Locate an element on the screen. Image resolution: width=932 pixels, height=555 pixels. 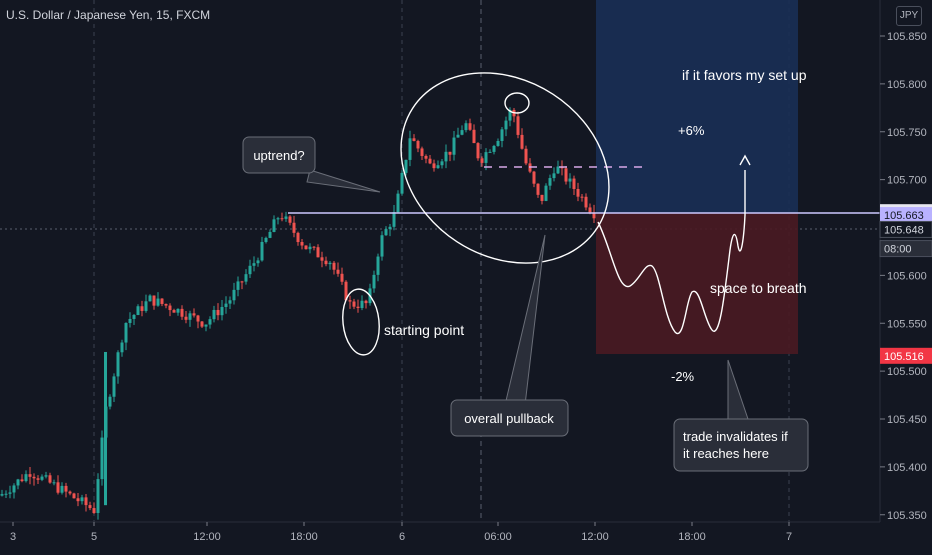
y-tick-label: 105.550 is located at coordinates (907, 324).